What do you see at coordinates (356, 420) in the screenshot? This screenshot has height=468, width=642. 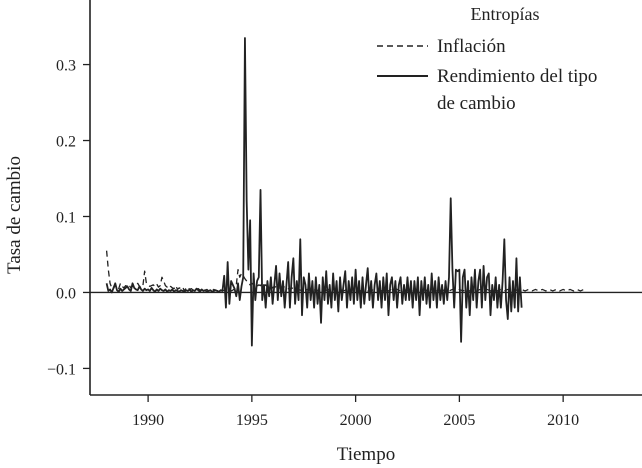 I see `x-tick-label: 2000` at bounding box center [356, 420].